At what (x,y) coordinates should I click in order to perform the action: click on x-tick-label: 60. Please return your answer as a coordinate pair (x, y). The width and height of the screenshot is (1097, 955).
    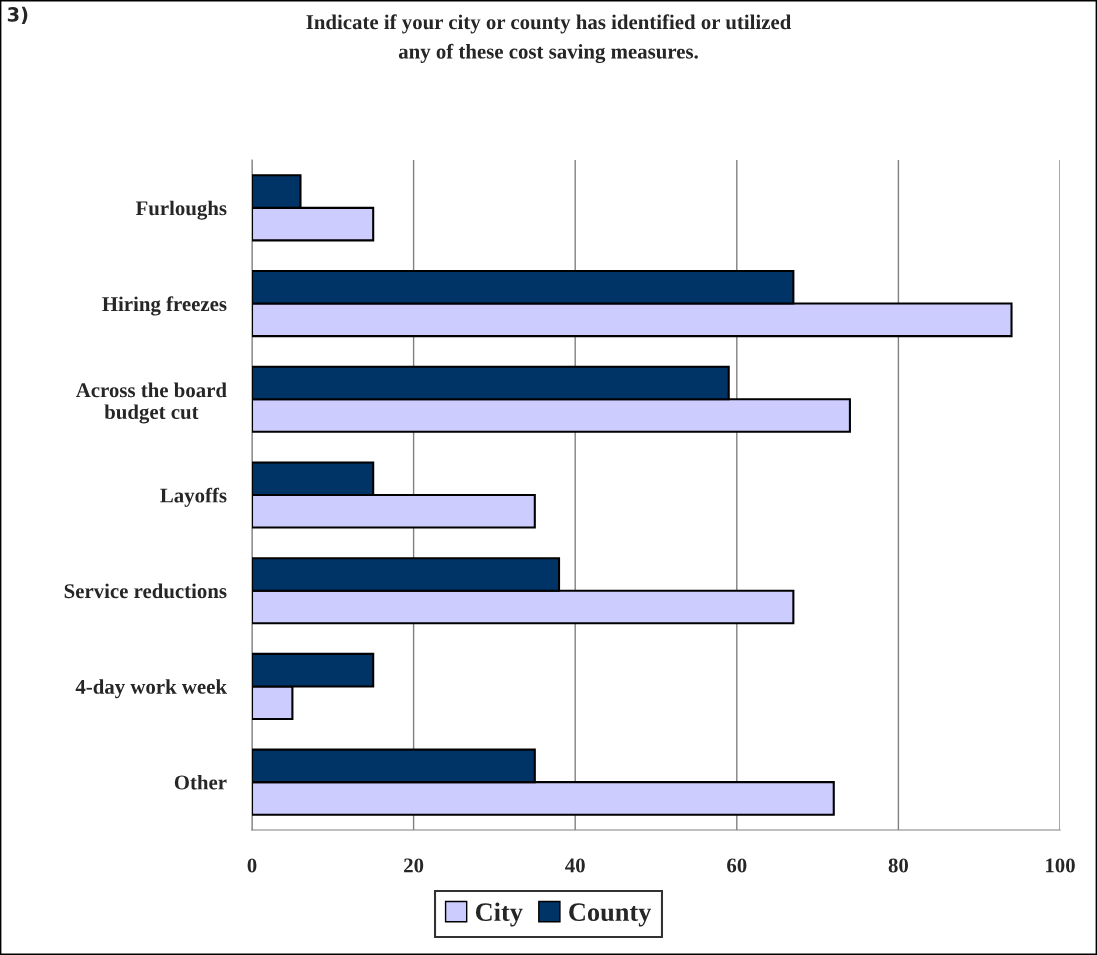
    Looking at the image, I should click on (737, 865).